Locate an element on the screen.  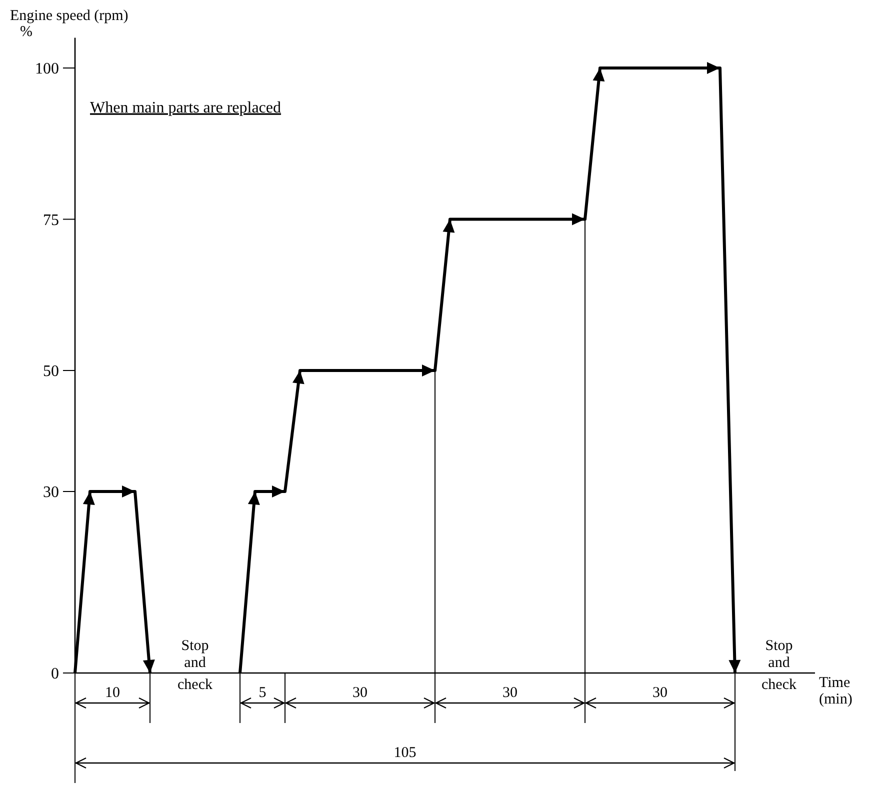
text: Stop and check is located at coordinates (779, 665).